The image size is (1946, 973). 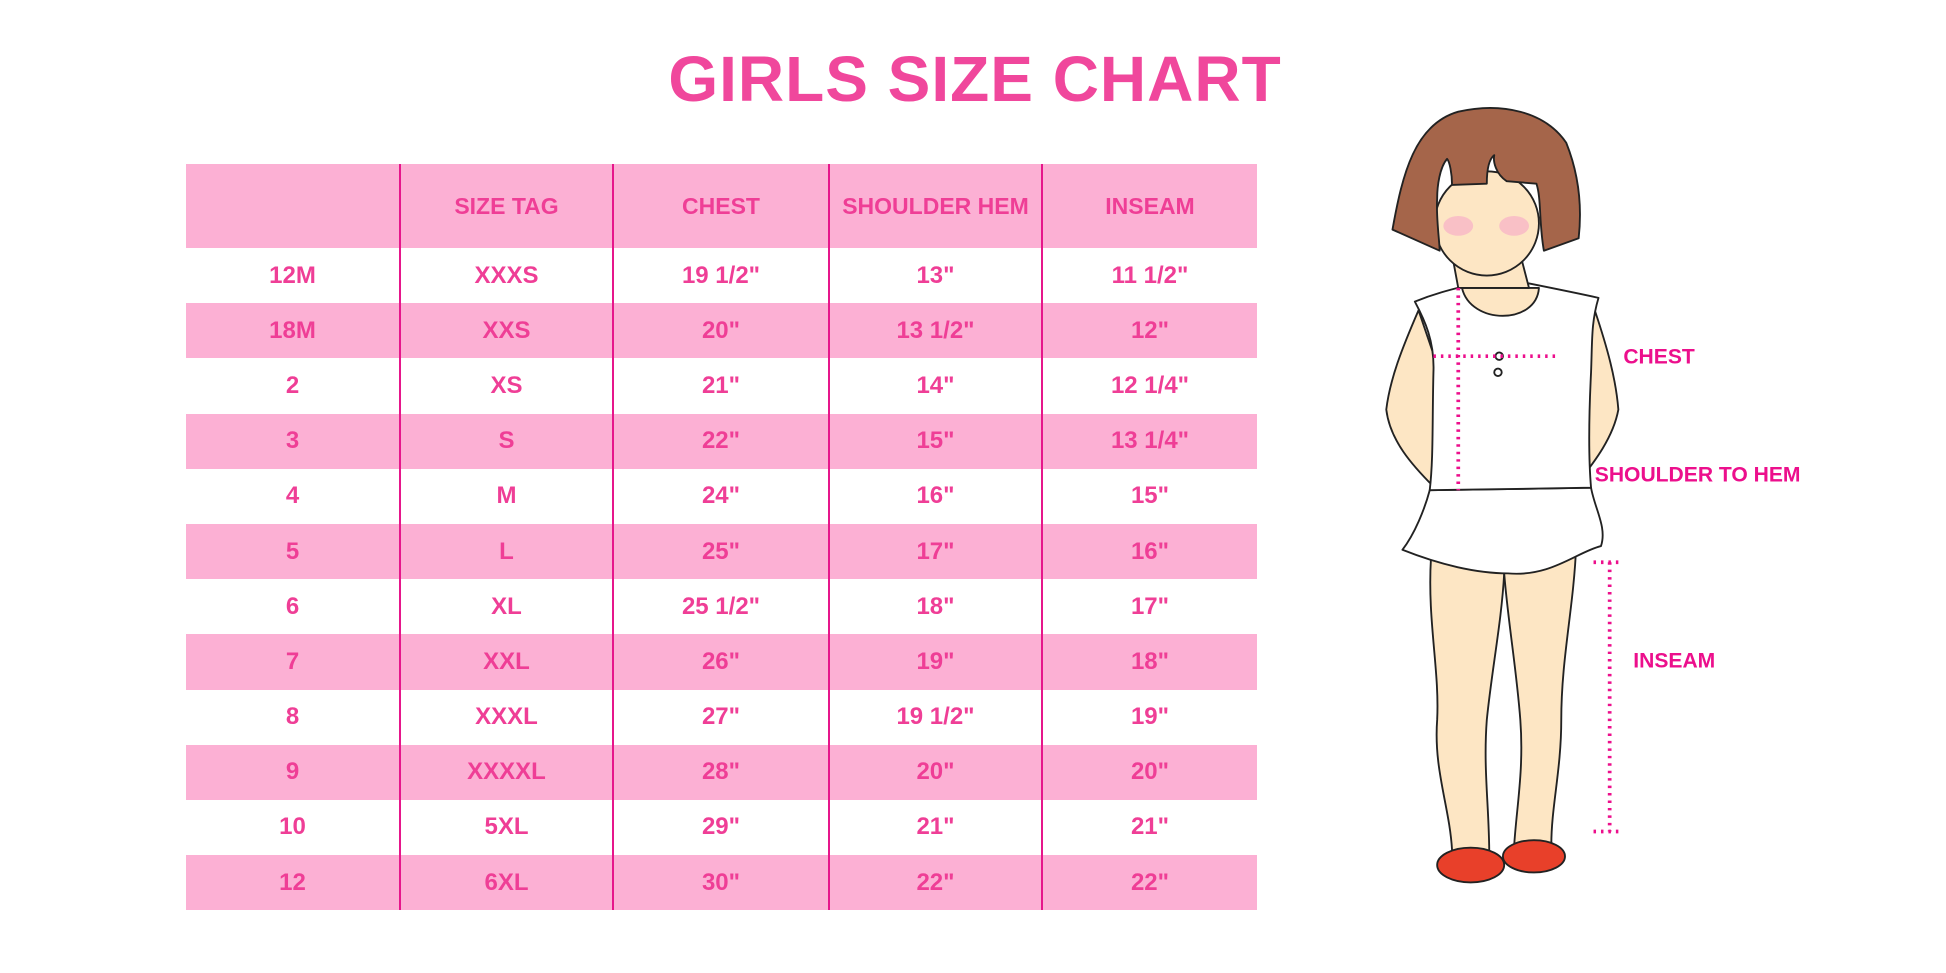 What do you see at coordinates (293, 441) in the screenshot?
I see `cell-age: 3` at bounding box center [293, 441].